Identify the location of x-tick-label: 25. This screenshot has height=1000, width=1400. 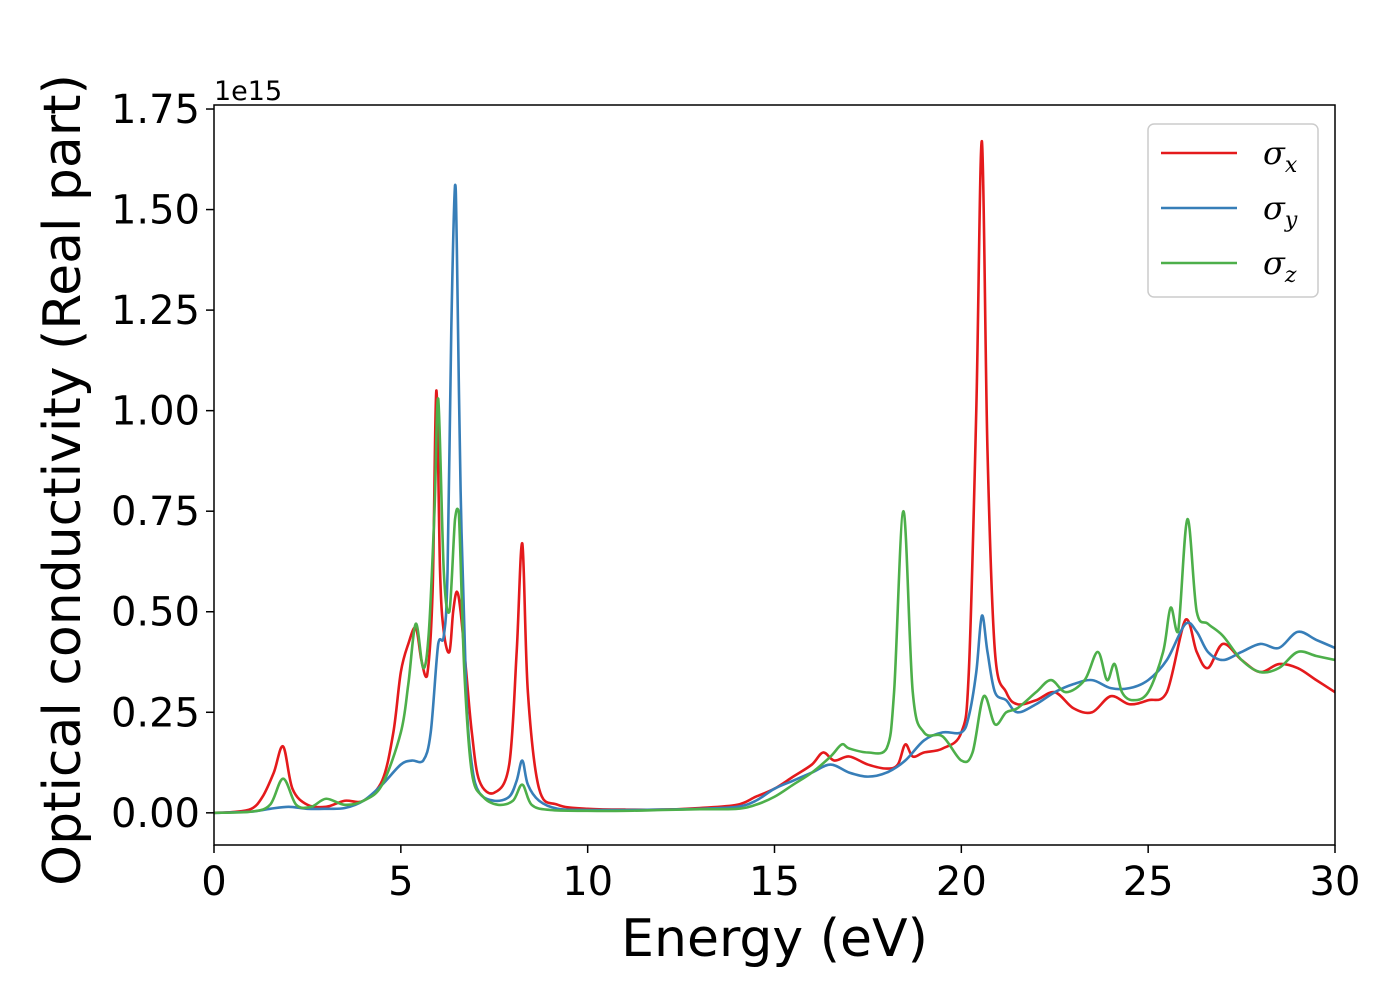
(1148, 882).